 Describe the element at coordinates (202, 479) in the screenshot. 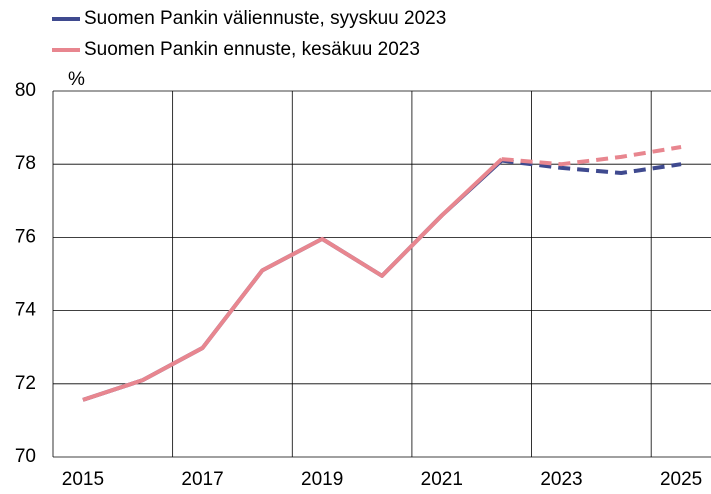

I see `x-tick-label: 2017` at that location.